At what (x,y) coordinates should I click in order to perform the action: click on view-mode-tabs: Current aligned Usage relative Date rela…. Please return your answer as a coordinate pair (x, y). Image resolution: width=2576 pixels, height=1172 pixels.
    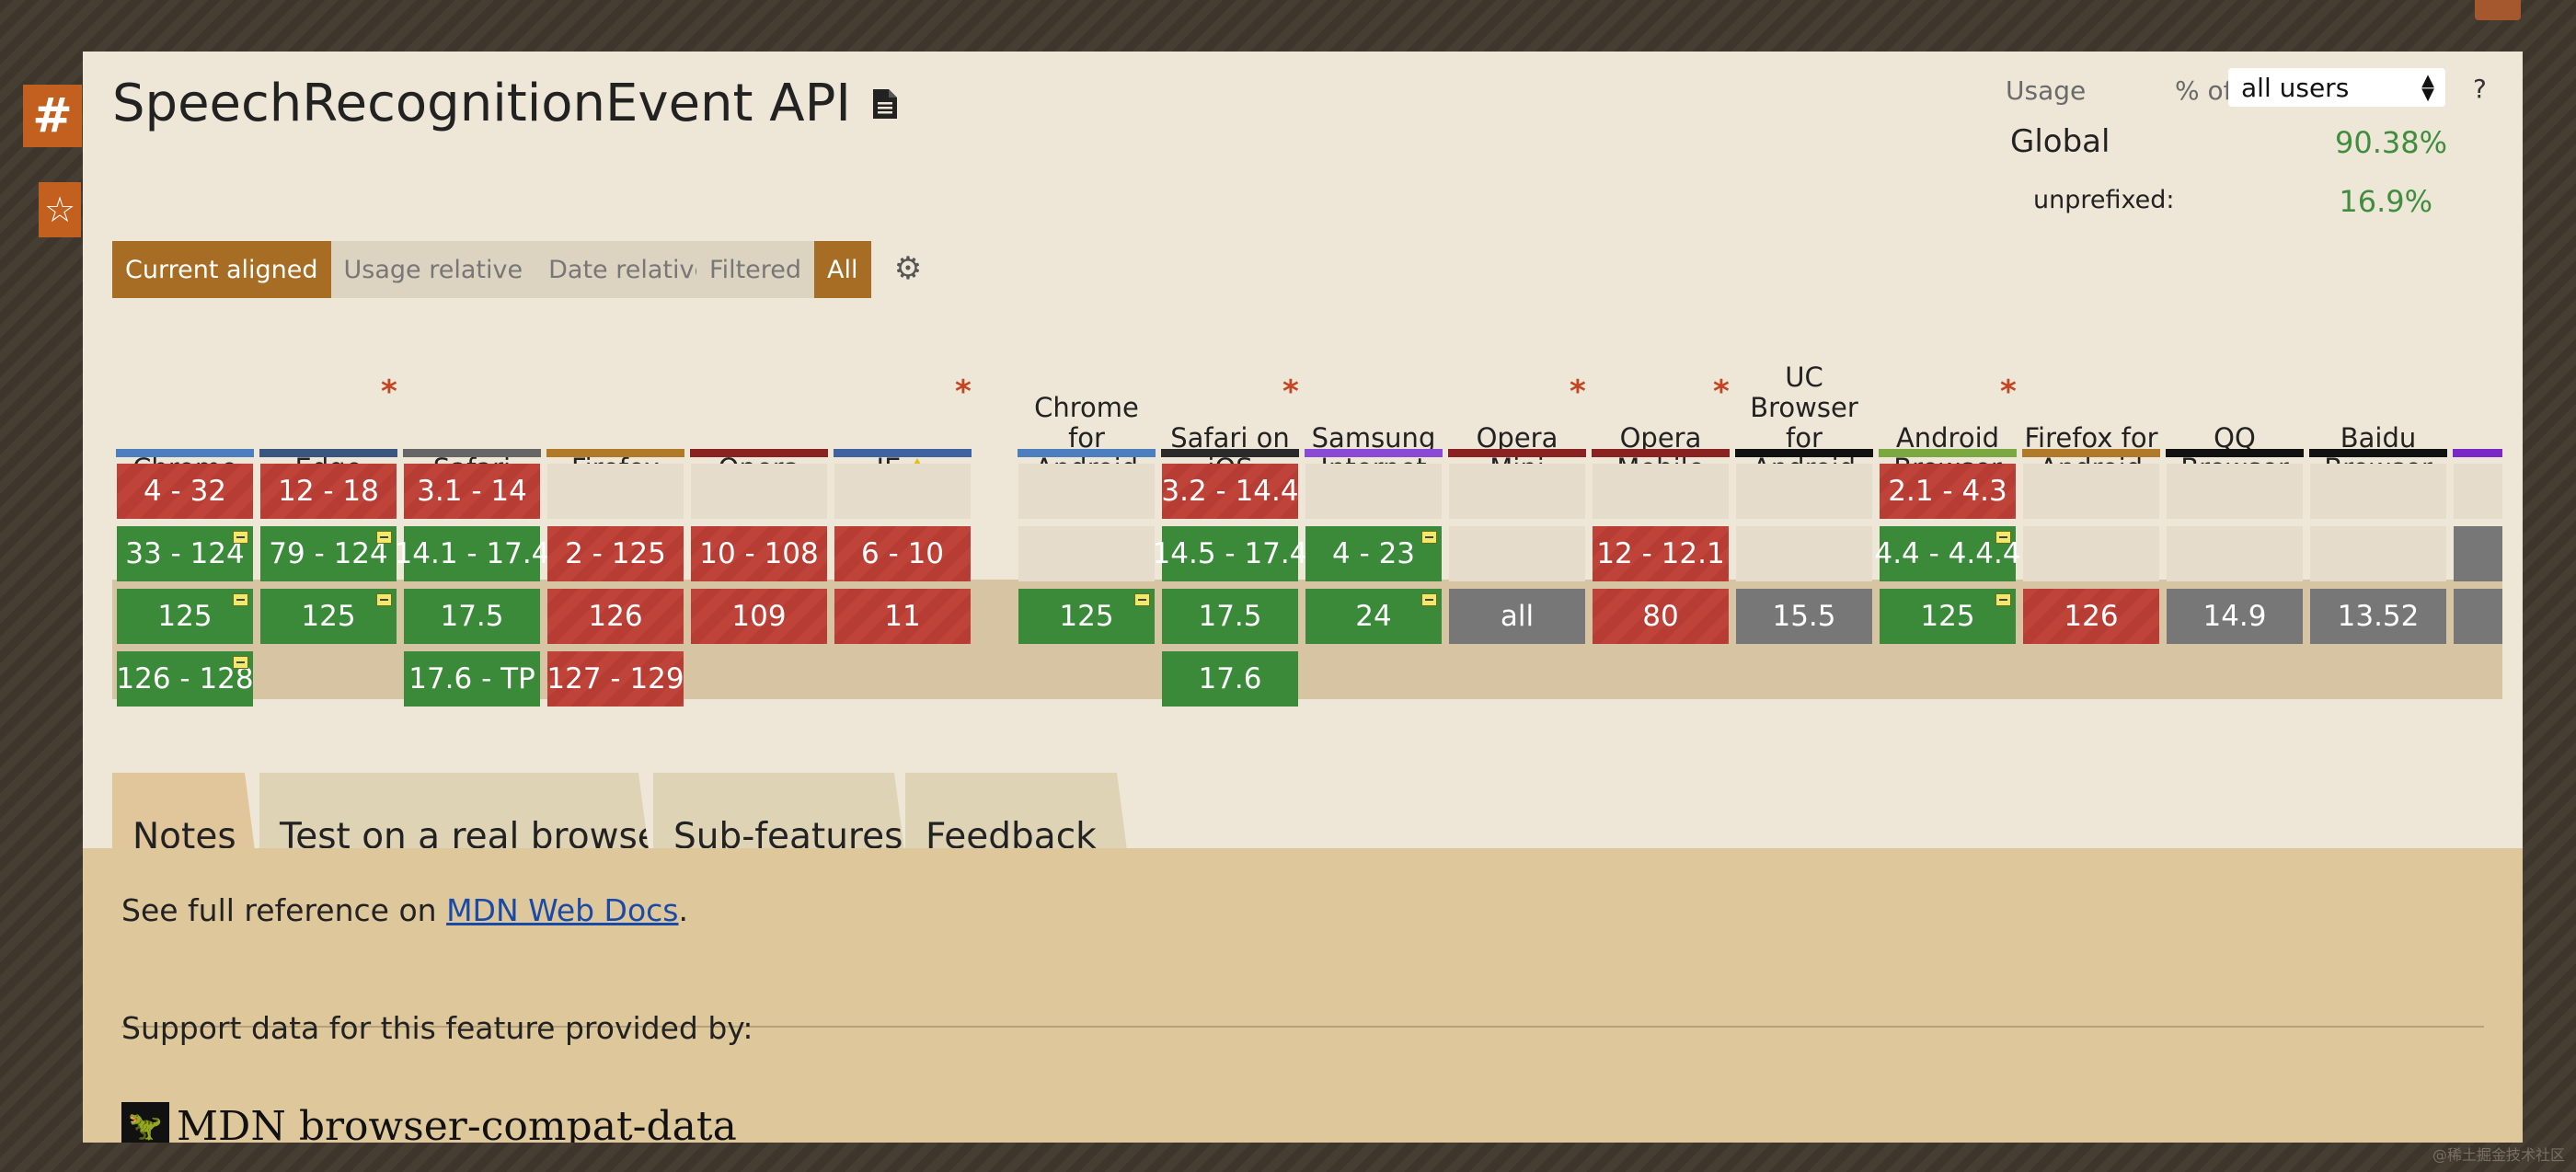
    Looking at the image, I should click on (417, 270).